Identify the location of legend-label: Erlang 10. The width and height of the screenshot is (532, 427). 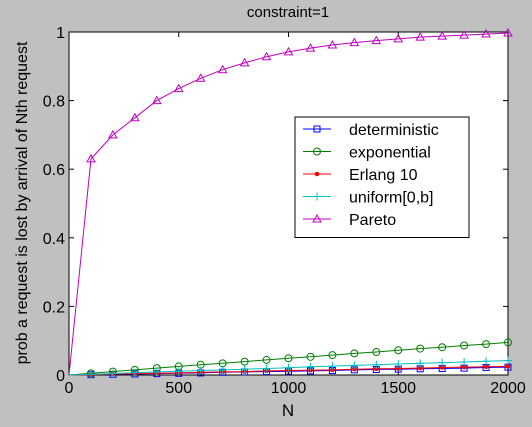
(383, 175).